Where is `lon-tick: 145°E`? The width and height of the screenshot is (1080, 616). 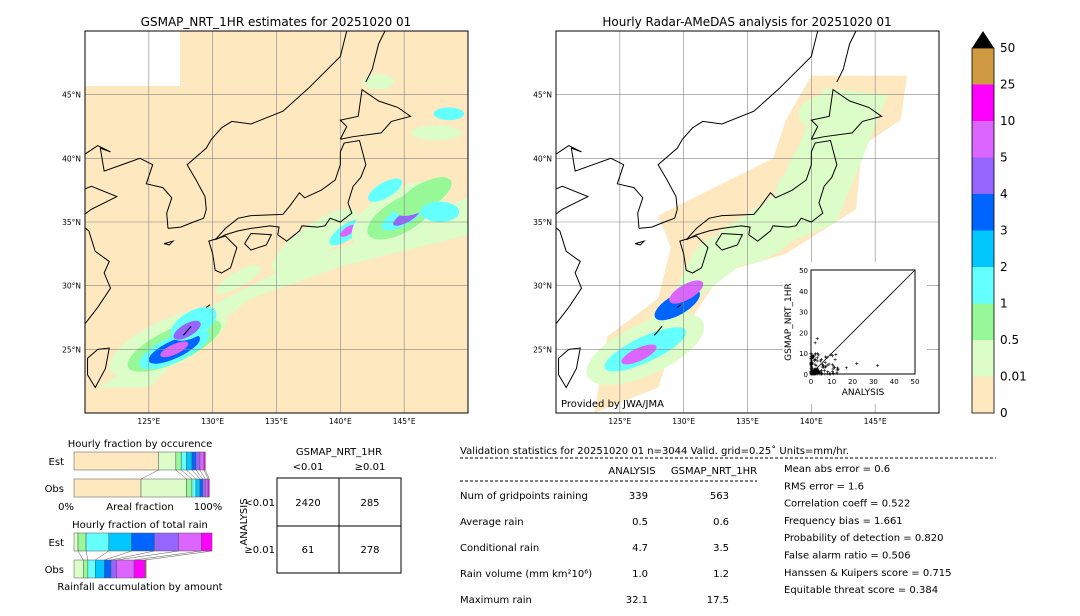 lon-tick: 145°E is located at coordinates (875, 421).